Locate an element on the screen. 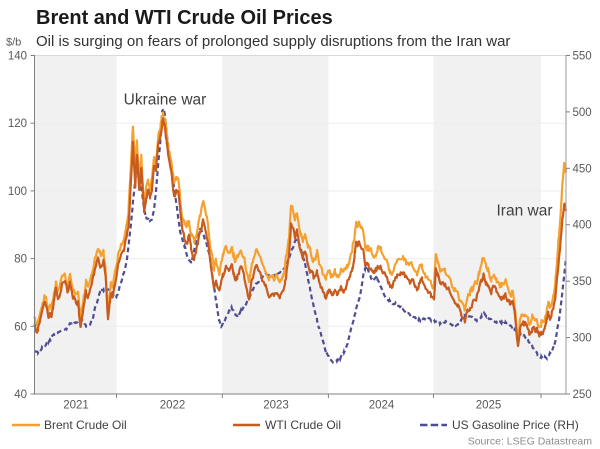 The width and height of the screenshot is (600, 449). svg-text: 500 is located at coordinates (582, 113).